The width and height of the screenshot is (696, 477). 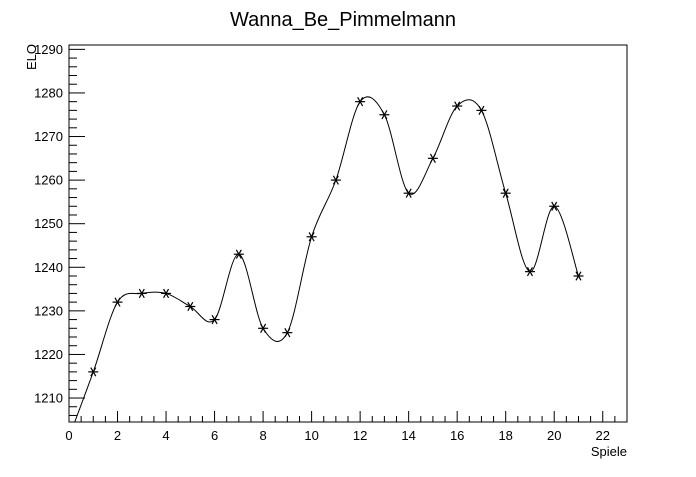 I want to click on y-tick-label: 1280, so click(x=48, y=92).